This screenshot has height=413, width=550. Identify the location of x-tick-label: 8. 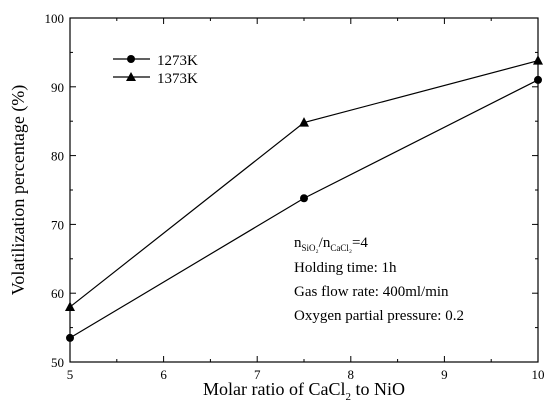
(351, 374).